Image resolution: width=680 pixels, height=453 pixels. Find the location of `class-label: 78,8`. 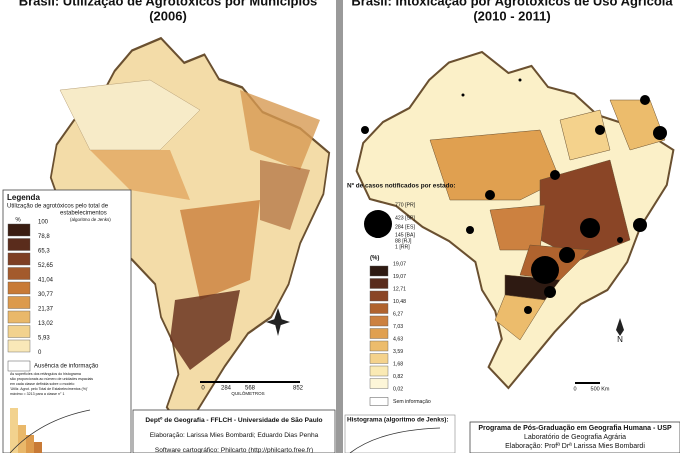

class-label: 78,8 is located at coordinates (44, 237).